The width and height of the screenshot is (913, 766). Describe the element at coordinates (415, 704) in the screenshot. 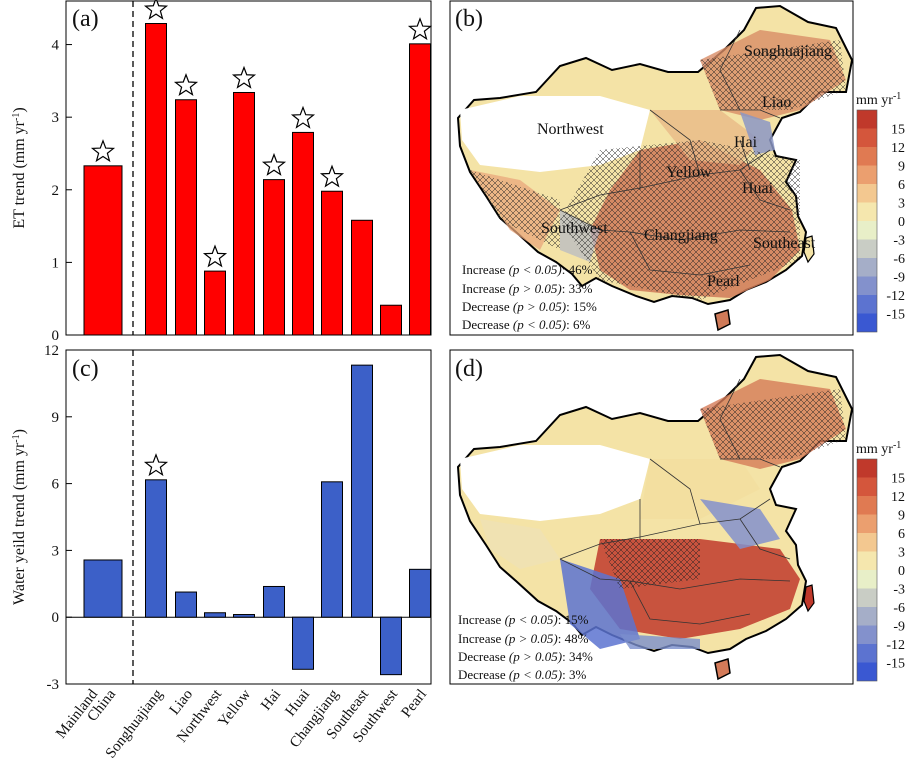

I see `x-tick-label: Pearl` at that location.